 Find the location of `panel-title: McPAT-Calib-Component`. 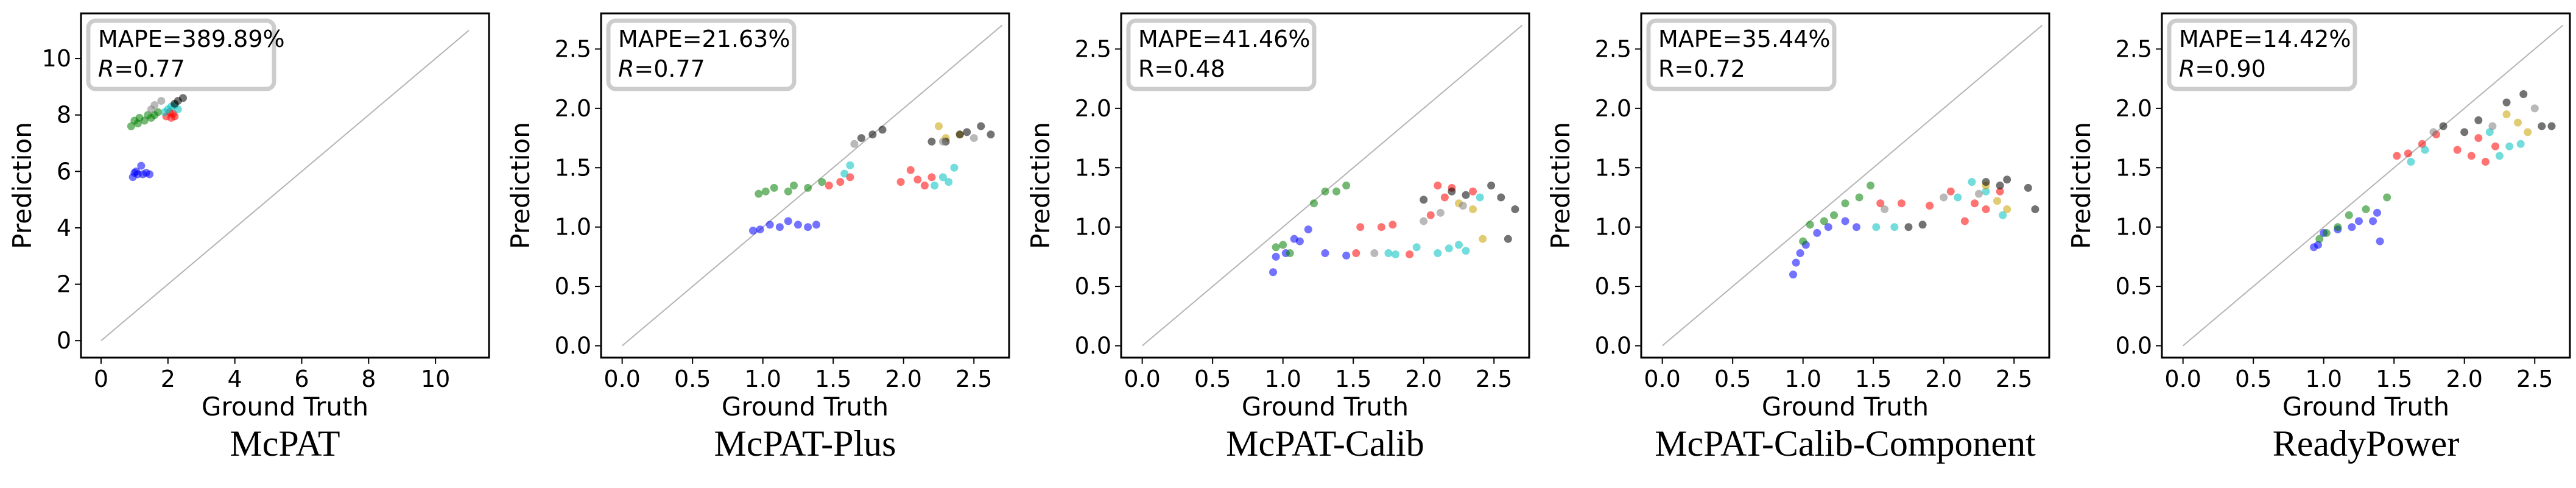

panel-title: McPAT-Calib-Component is located at coordinates (1845, 443).